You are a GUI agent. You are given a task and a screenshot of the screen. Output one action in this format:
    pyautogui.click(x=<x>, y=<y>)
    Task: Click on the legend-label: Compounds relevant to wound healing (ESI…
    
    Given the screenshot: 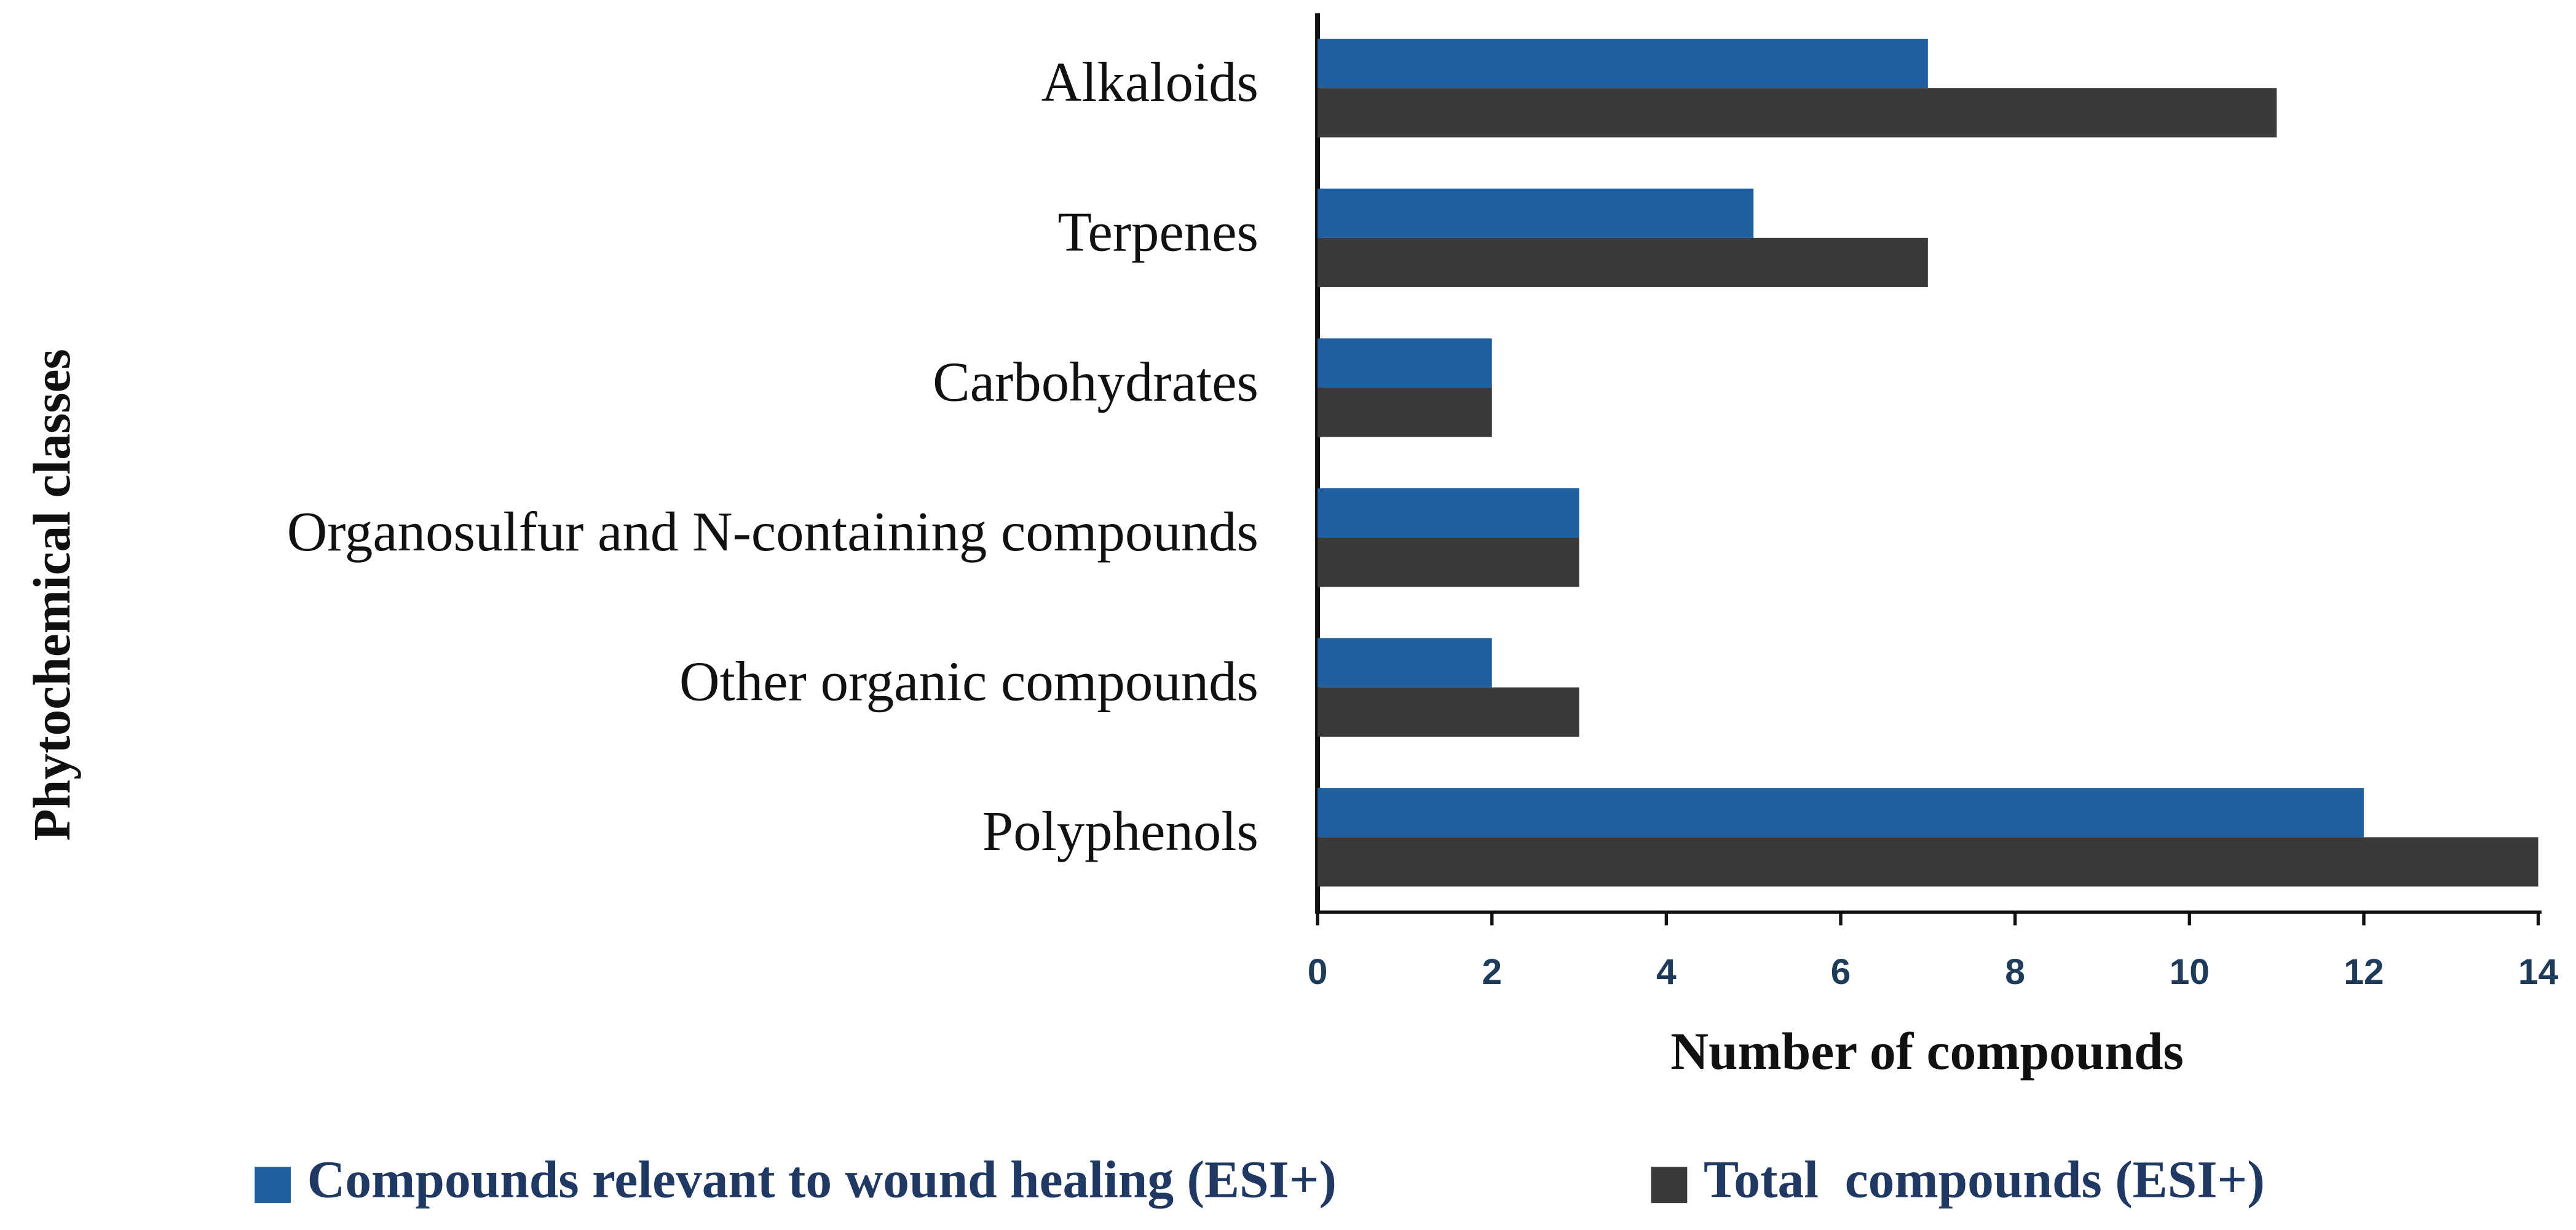 What is the action you would take?
    pyautogui.click(x=822, y=1179)
    